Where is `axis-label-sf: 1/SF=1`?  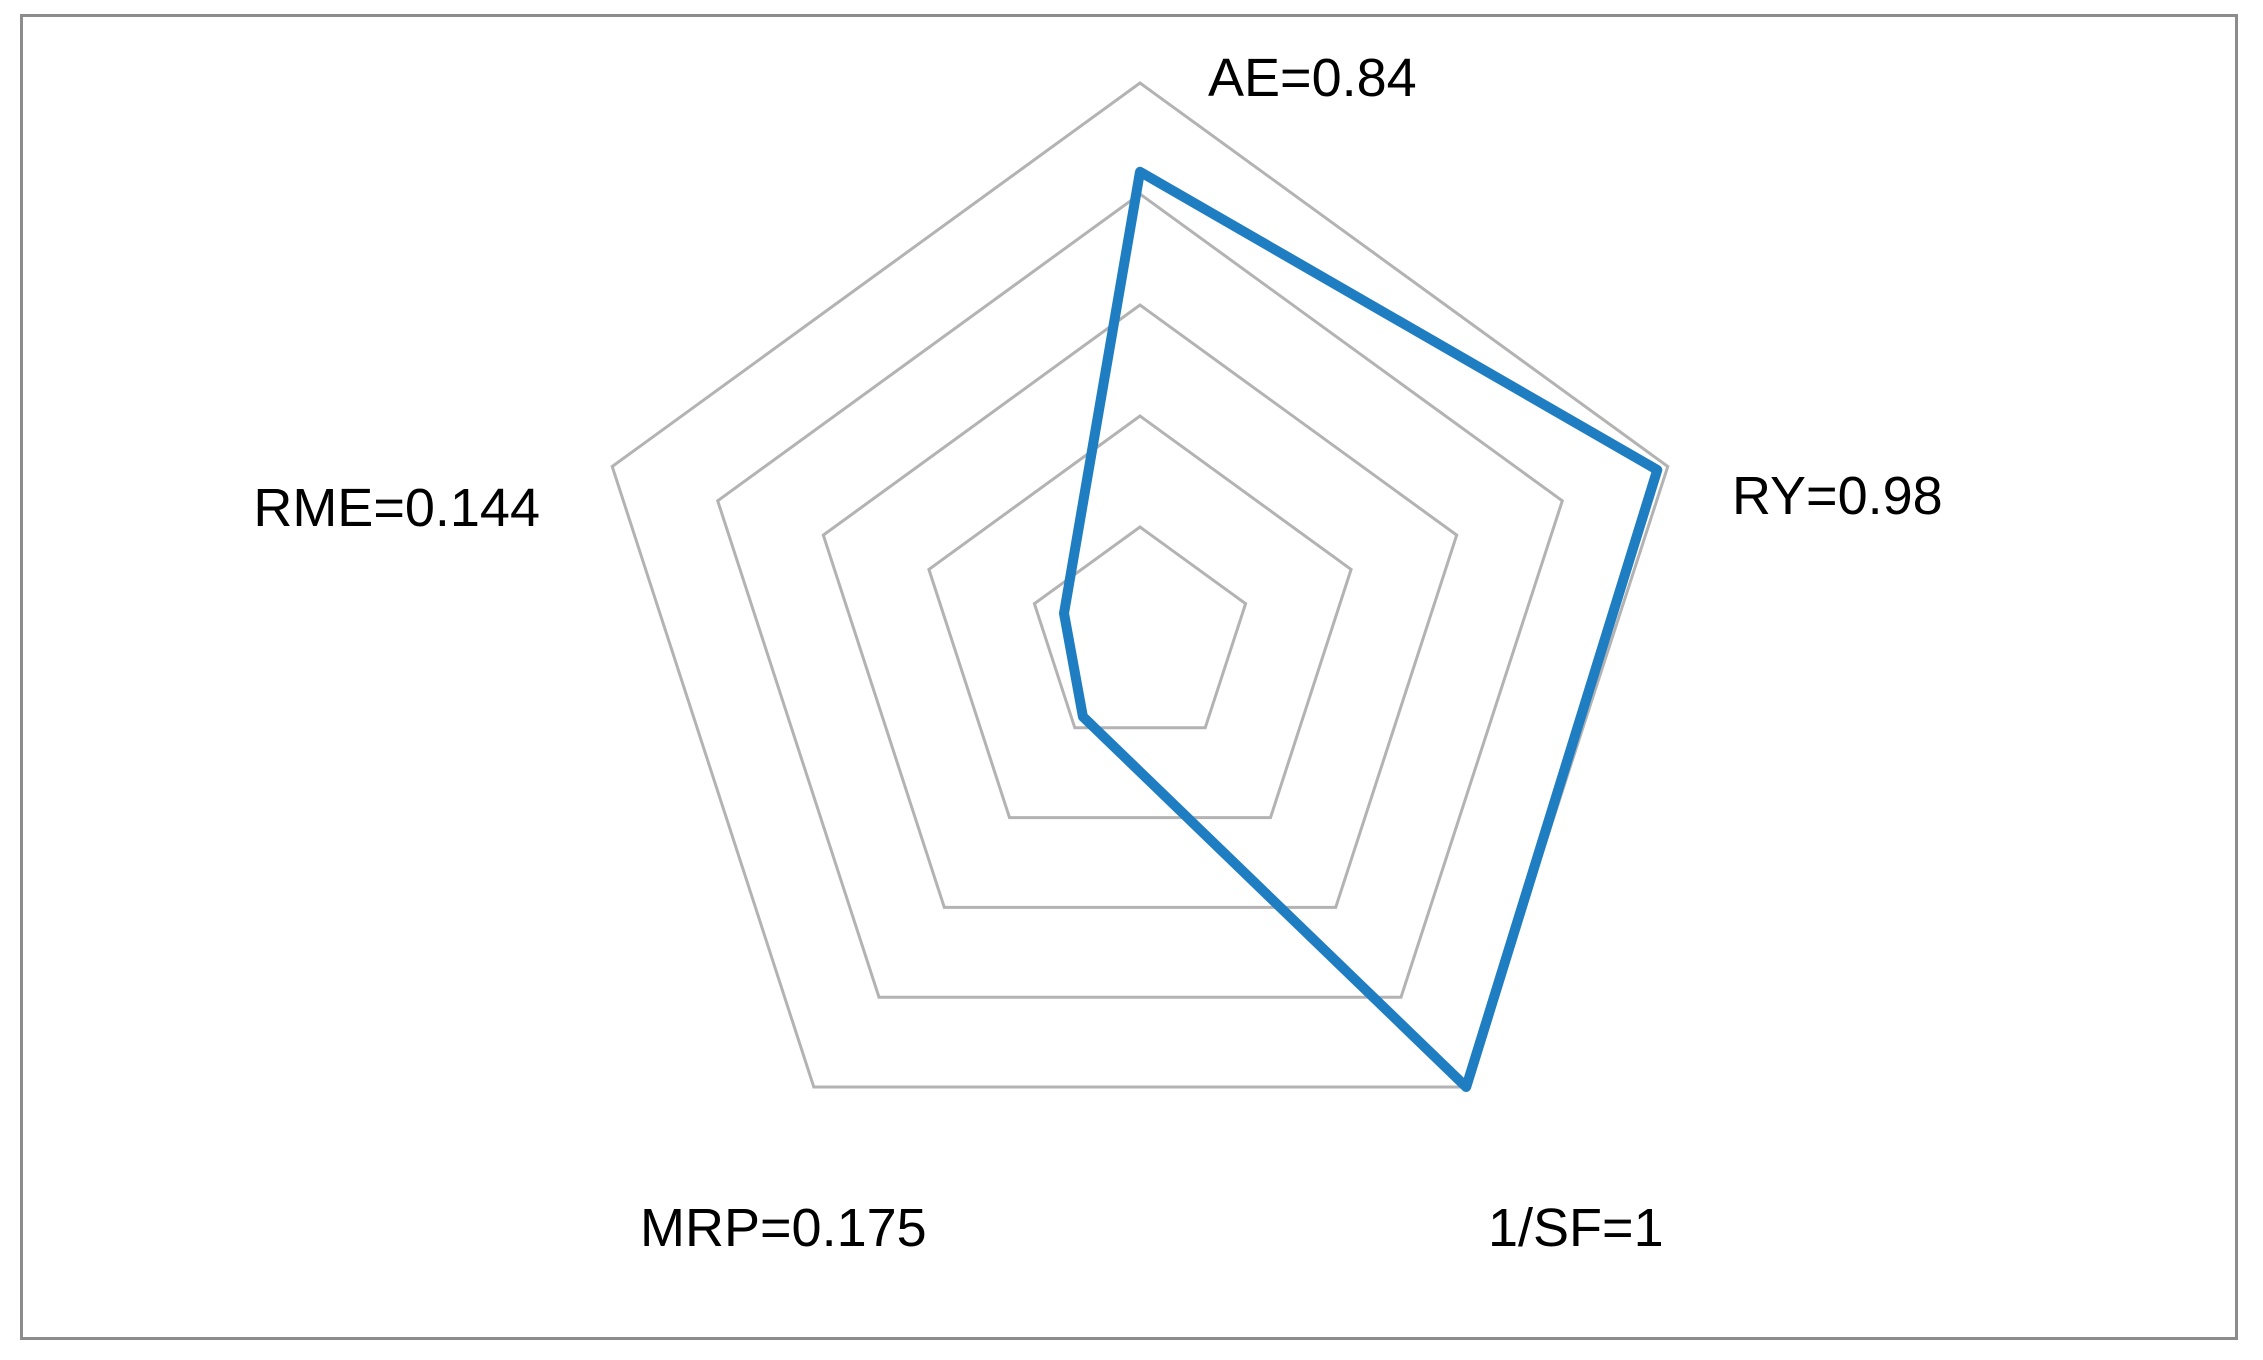 axis-label-sf: 1/SF=1 is located at coordinates (1576, 1228).